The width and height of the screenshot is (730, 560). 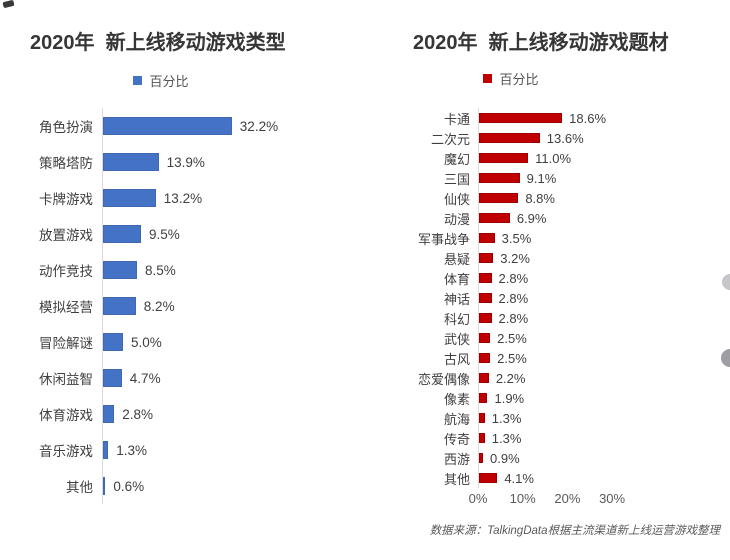 What do you see at coordinates (725, 358) in the screenshot?
I see `edge-button-bottom-icon` at bounding box center [725, 358].